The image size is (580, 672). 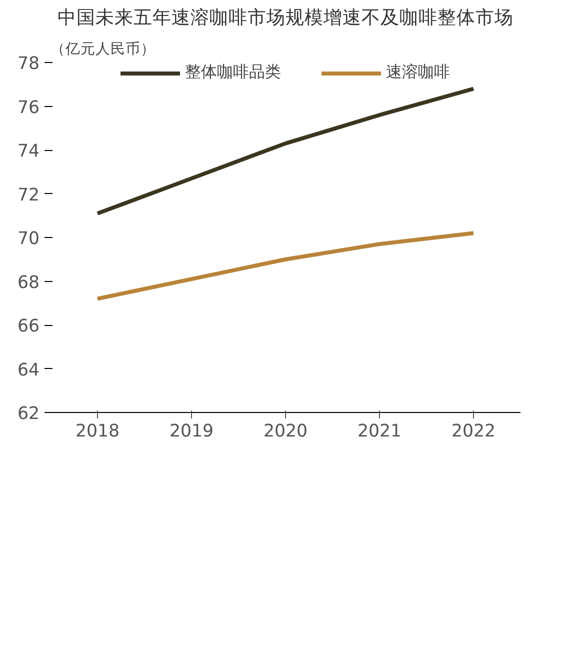 What do you see at coordinates (28, 282) in the screenshot?
I see `y-tick-label: 68` at bounding box center [28, 282].